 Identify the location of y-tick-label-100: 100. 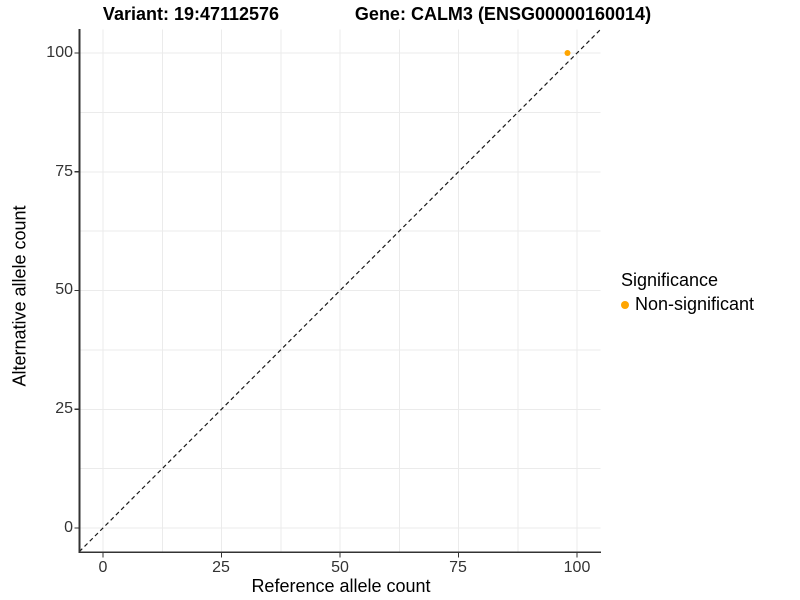
(59, 52).